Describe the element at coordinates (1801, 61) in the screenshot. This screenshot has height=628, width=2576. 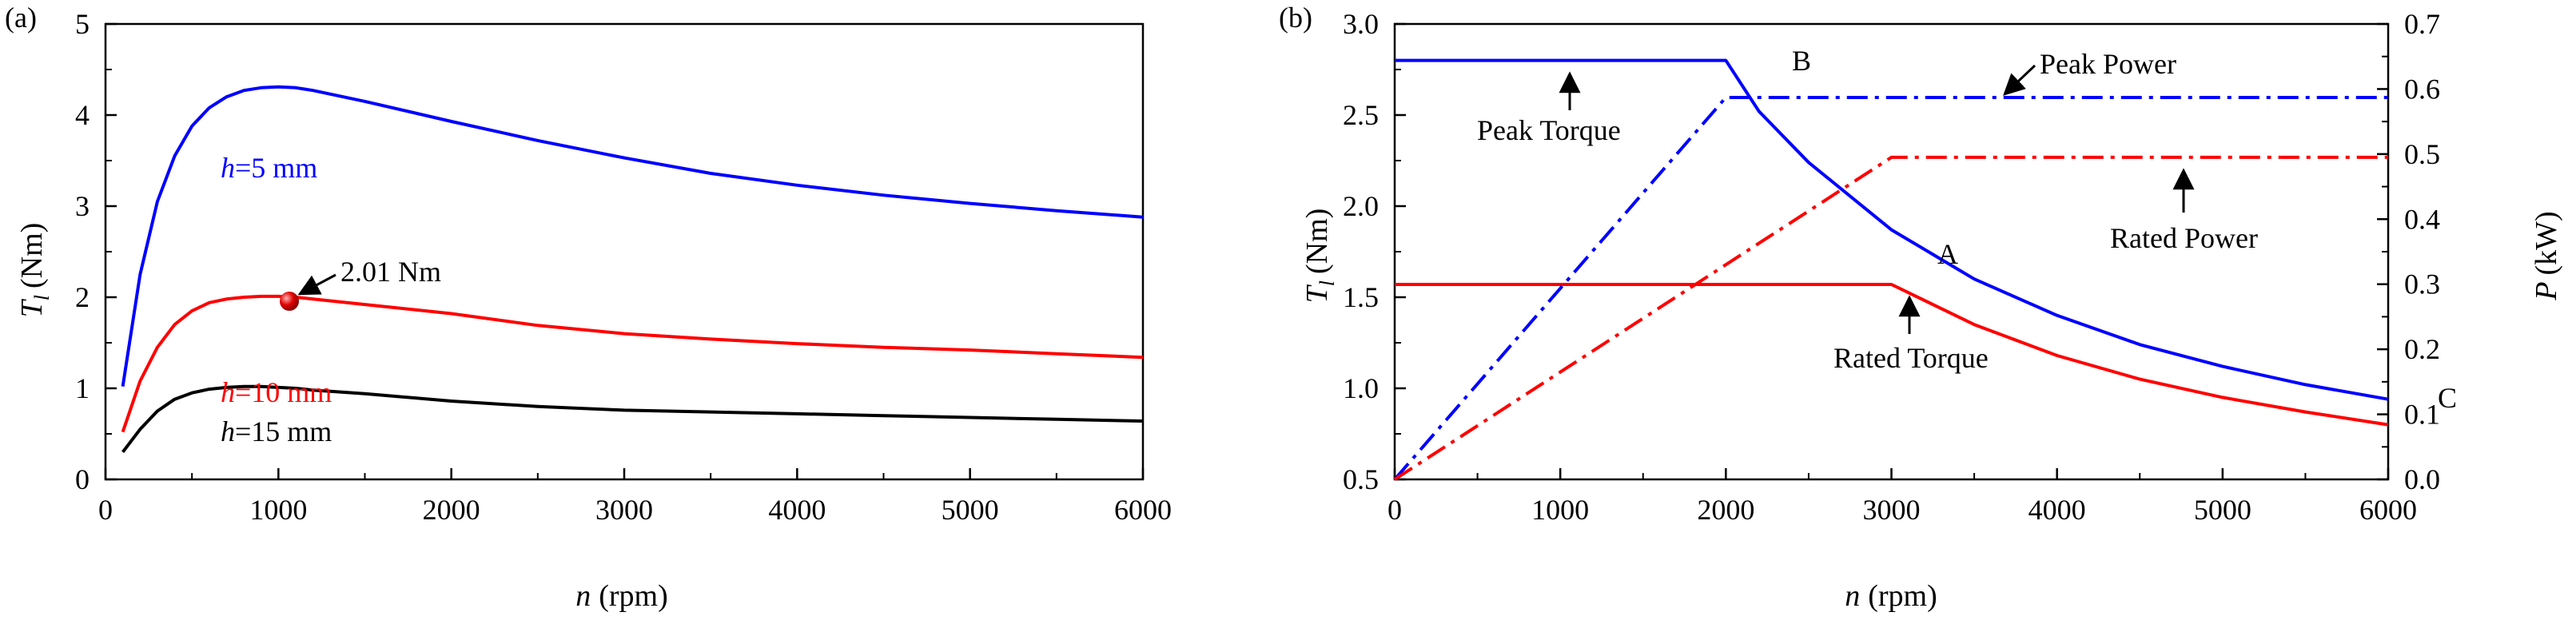
I see `point-label-b: B` at that location.